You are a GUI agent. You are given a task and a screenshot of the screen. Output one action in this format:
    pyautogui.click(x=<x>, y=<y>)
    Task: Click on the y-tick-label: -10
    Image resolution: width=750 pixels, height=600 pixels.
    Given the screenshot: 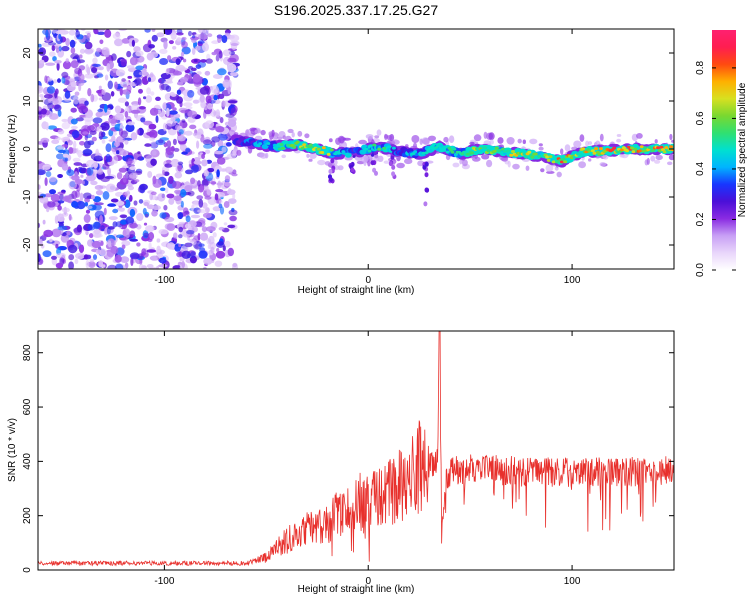 What is the action you would take?
    pyautogui.click(x=27, y=196)
    